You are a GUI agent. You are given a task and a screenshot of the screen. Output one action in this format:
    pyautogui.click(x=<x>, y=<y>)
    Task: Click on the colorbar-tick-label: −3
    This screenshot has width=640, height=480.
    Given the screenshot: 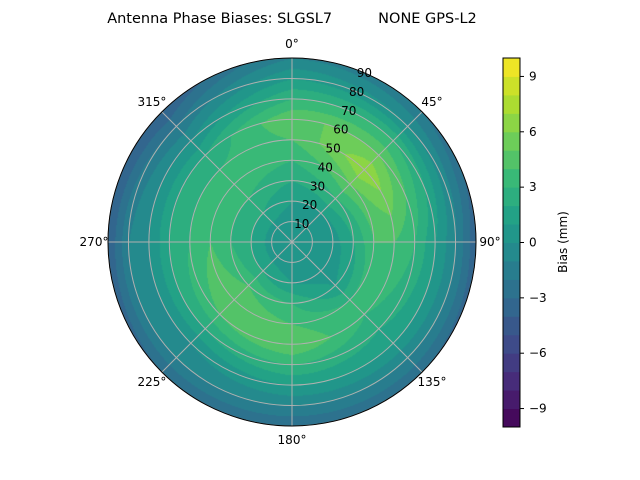 What is the action you would take?
    pyautogui.click(x=538, y=298)
    